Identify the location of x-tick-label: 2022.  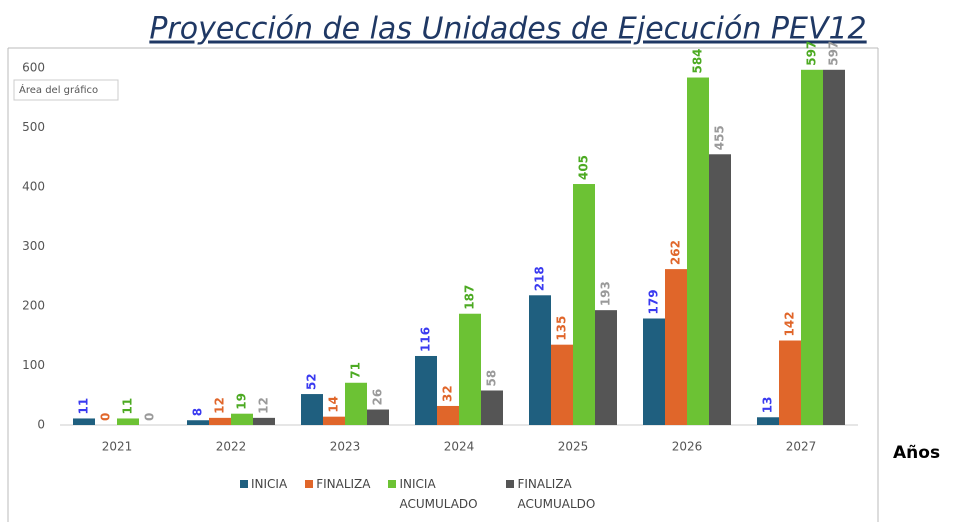
(231, 447).